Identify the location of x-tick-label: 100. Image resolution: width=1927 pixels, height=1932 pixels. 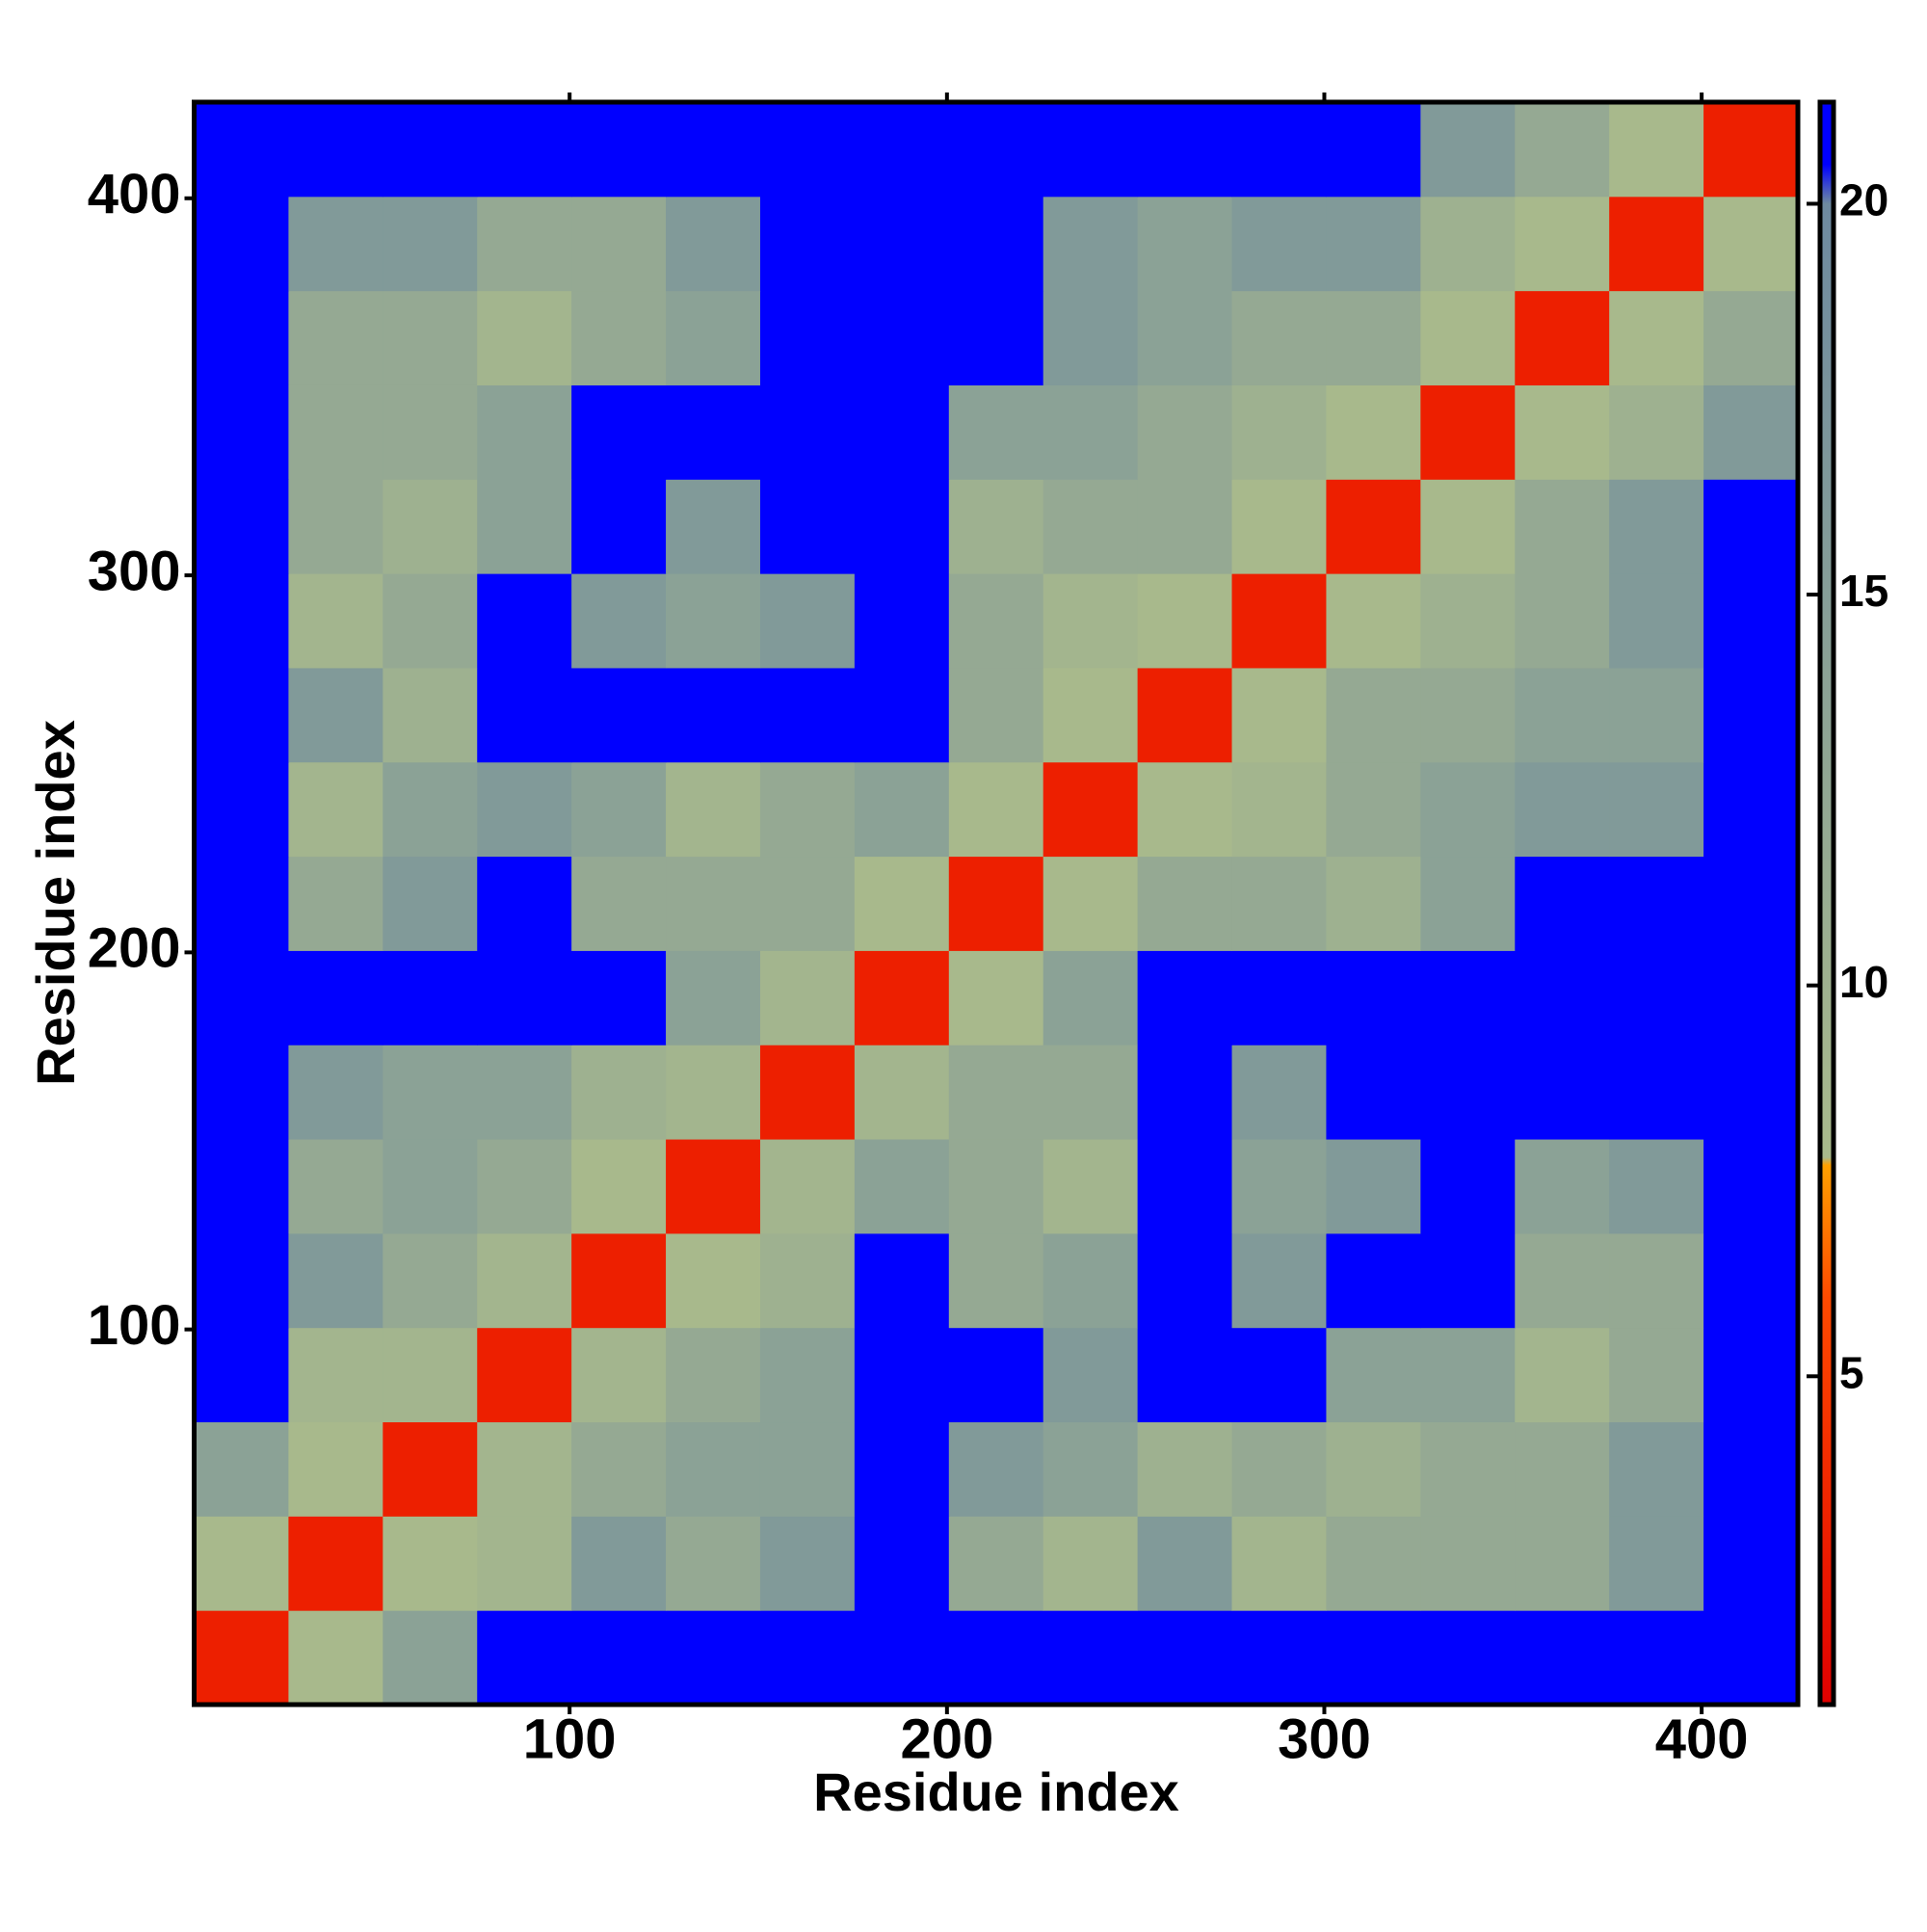
(570, 1738).